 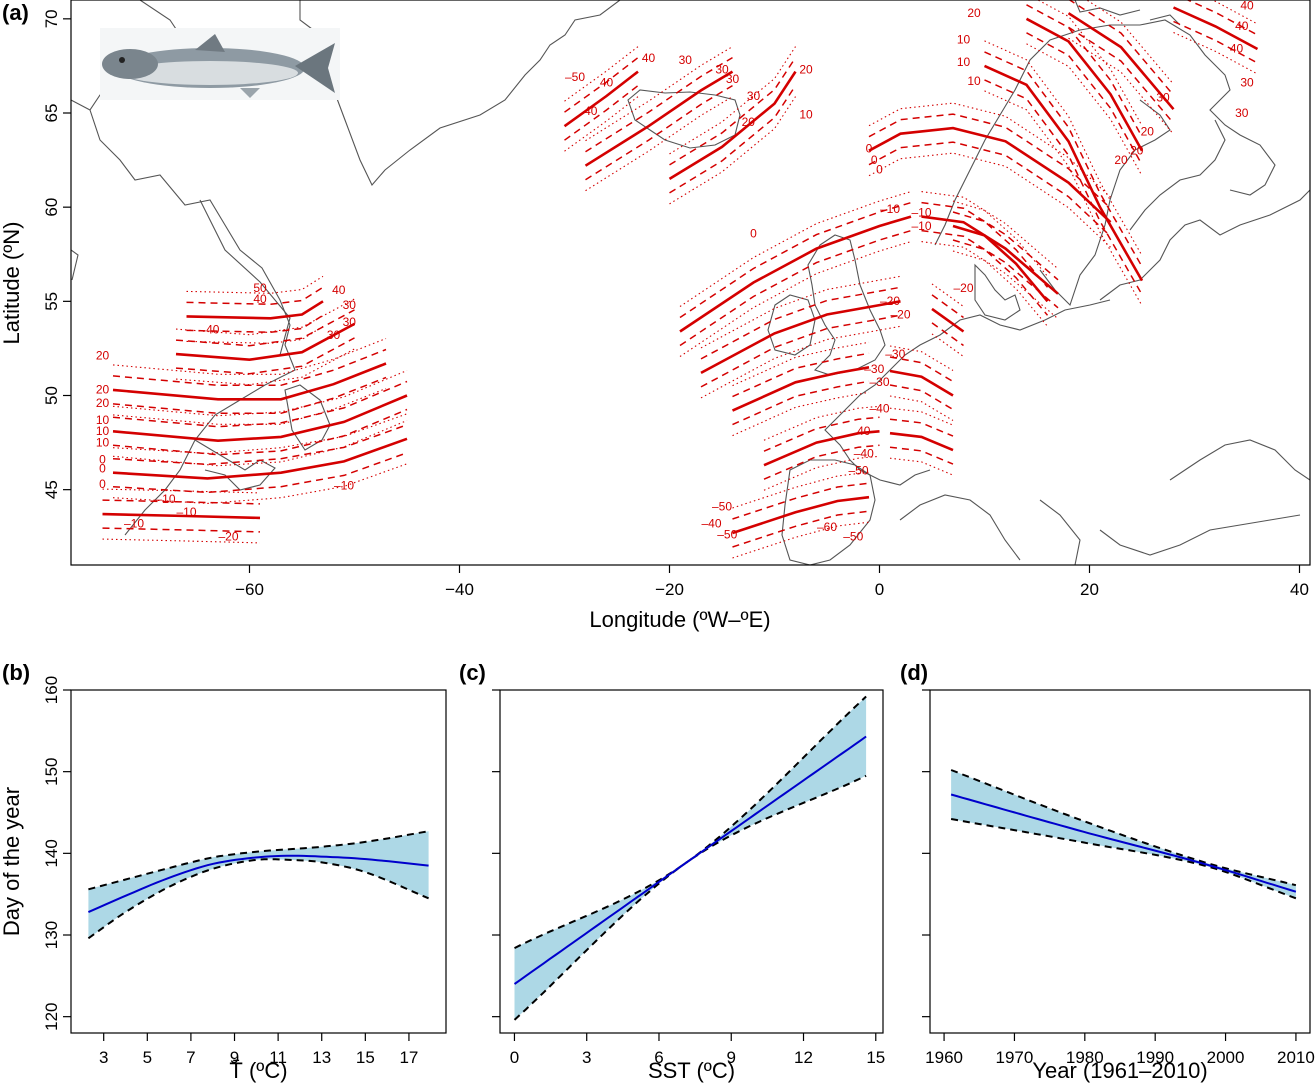 I want to click on panel-label-c: (c), so click(x=472, y=672).